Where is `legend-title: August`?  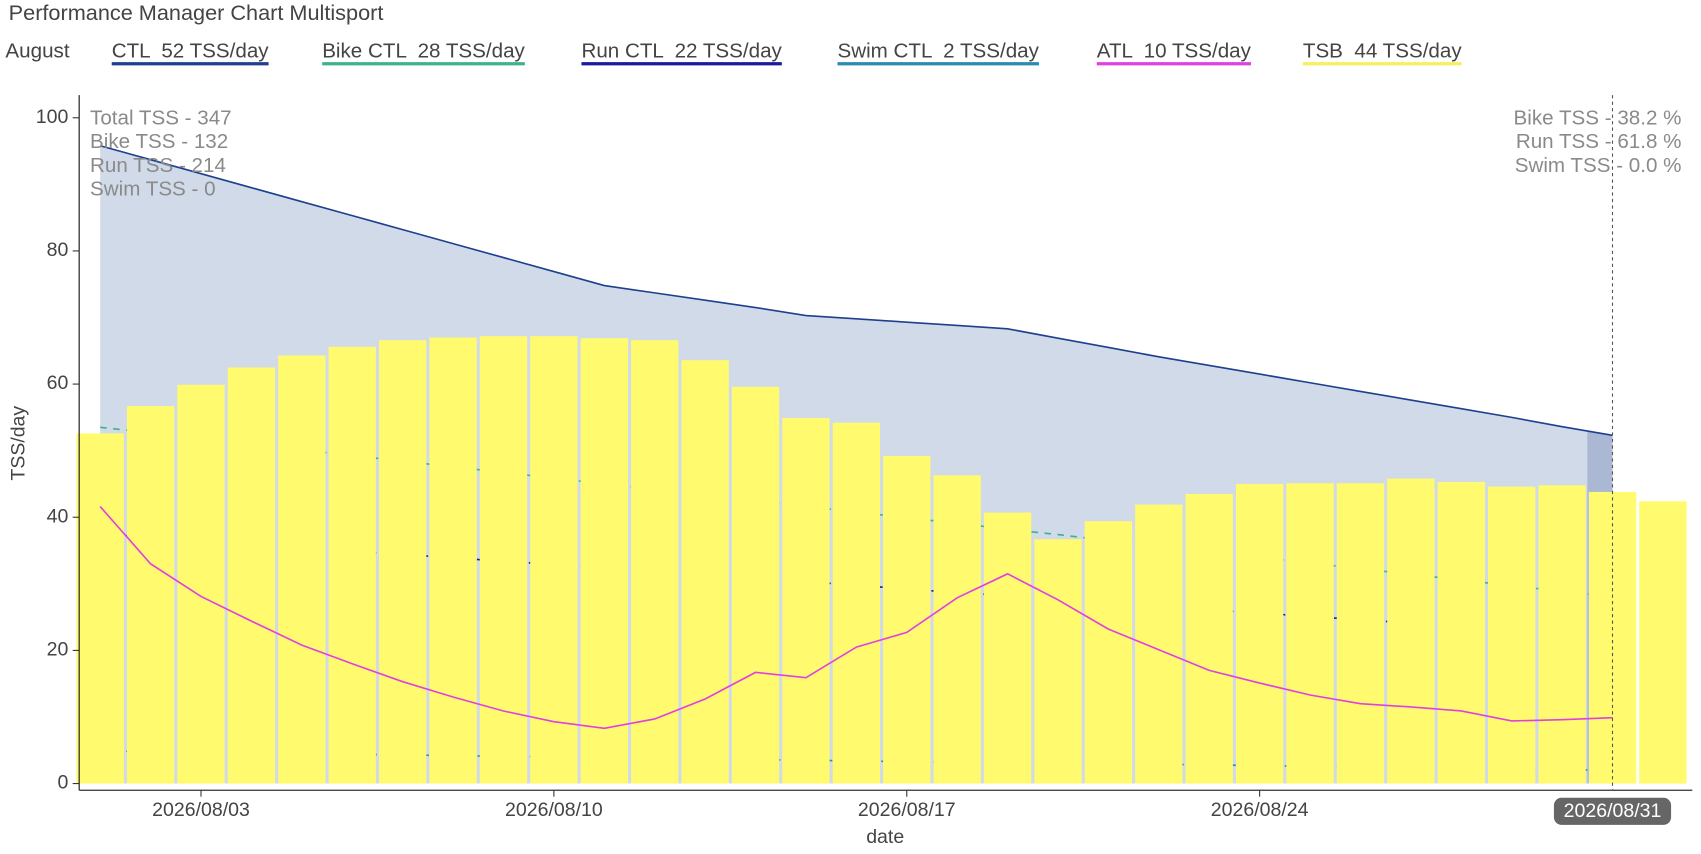
legend-title: August is located at coordinates (37, 50).